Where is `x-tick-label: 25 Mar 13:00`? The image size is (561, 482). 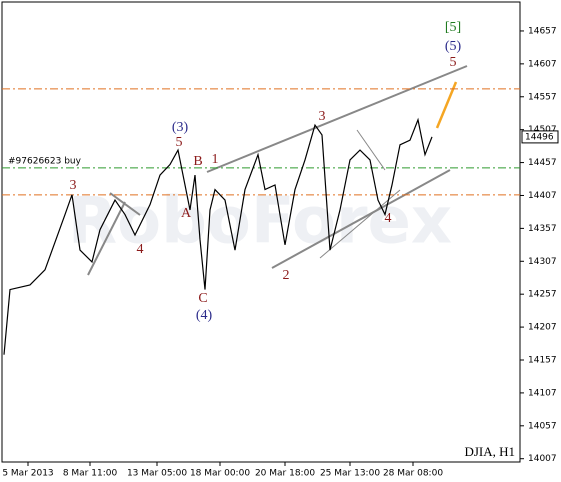
x-tick-label: 25 Mar 13:00 is located at coordinates (350, 474).